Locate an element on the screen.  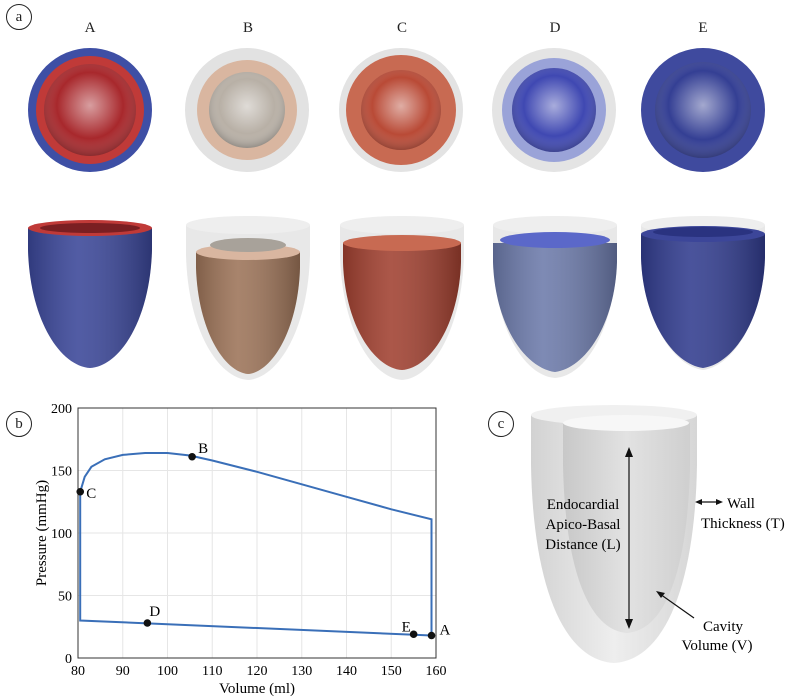
side-view-a is located at coordinates (90, 294).